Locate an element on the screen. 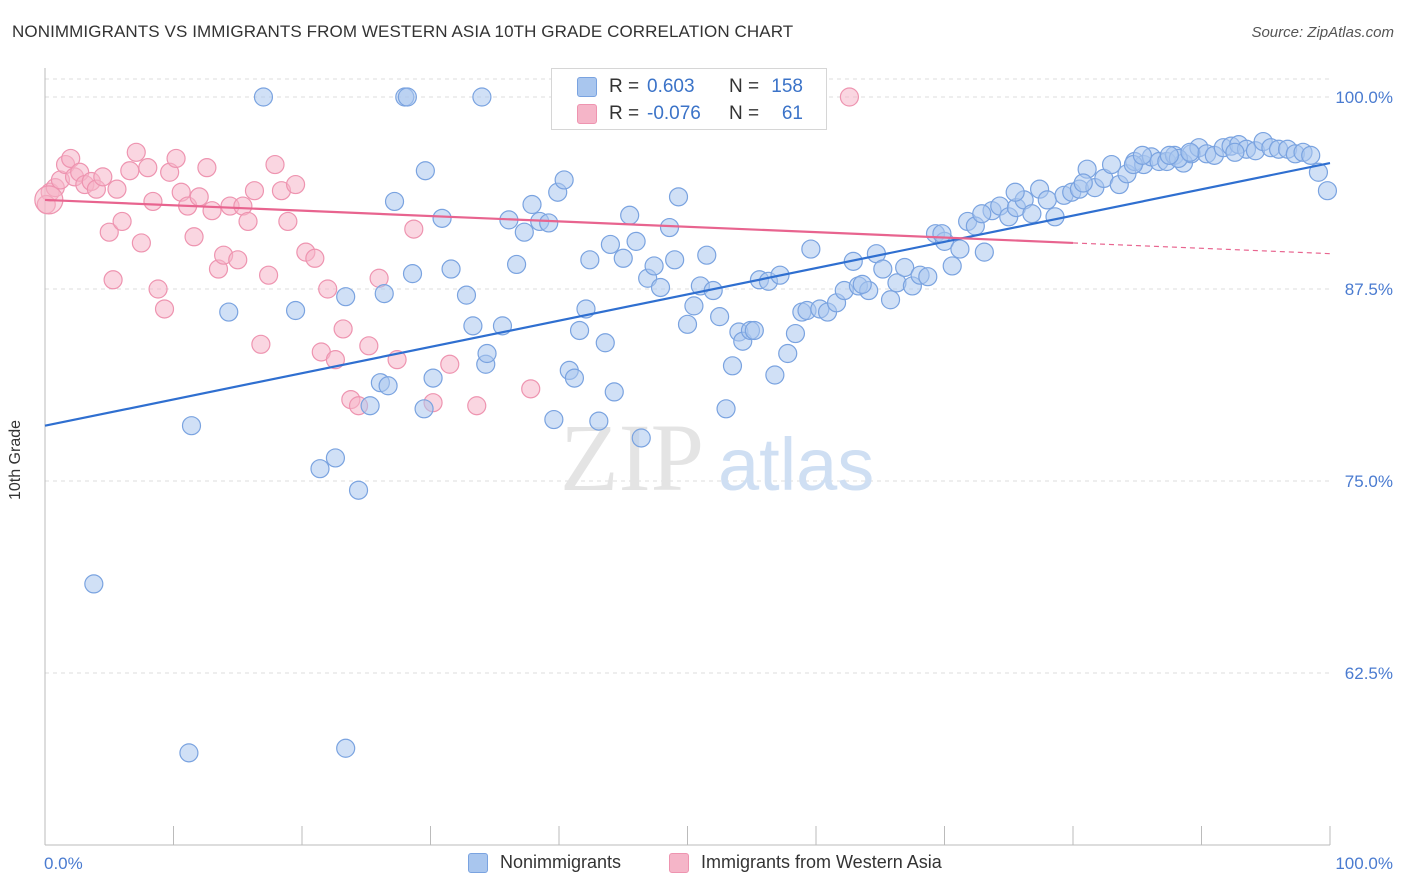 The height and width of the screenshot is (892, 1406). watermark-zip: ZIP is located at coordinates (632, 457).